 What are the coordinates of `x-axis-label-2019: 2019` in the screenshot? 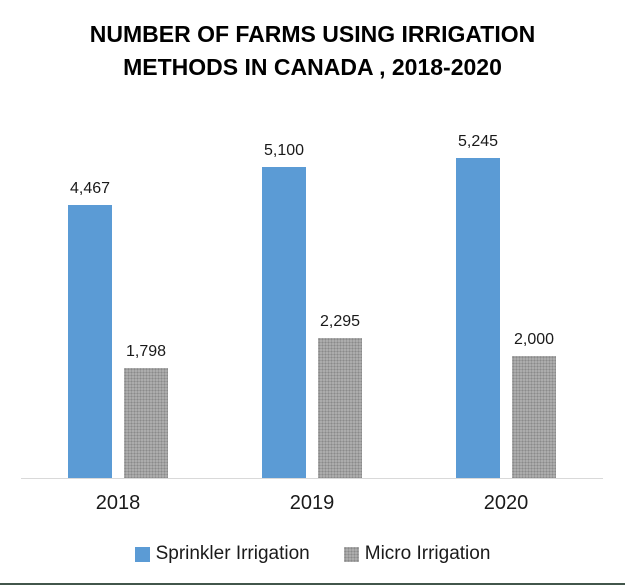 It's located at (312, 503).